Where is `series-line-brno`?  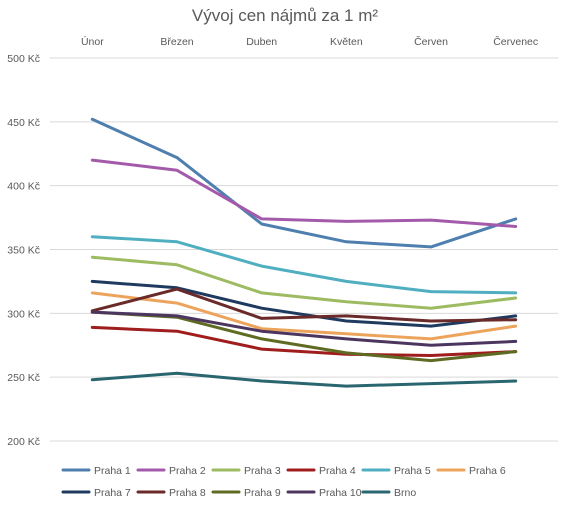 series-line-brno is located at coordinates (304, 379).